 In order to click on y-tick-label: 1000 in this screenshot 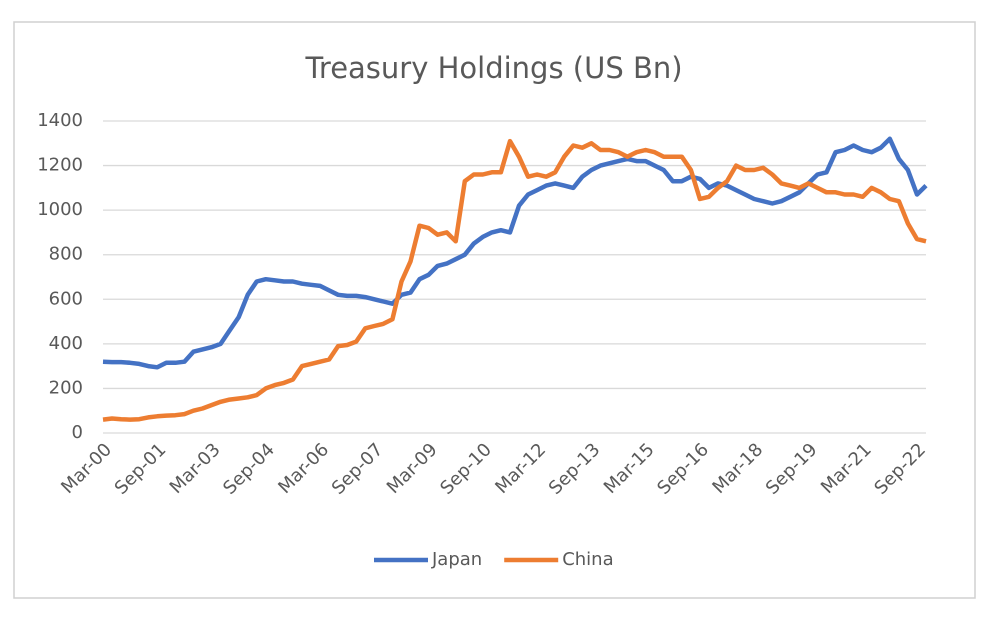, I will do `click(60, 209)`.